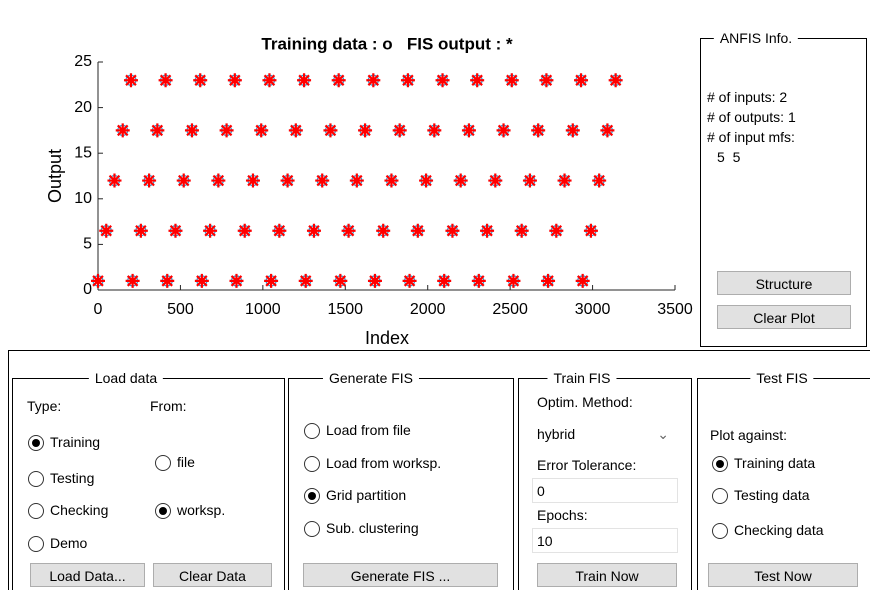 This screenshot has height=590, width=870. I want to click on clear-plot-button: Clear Plot, so click(784, 317).